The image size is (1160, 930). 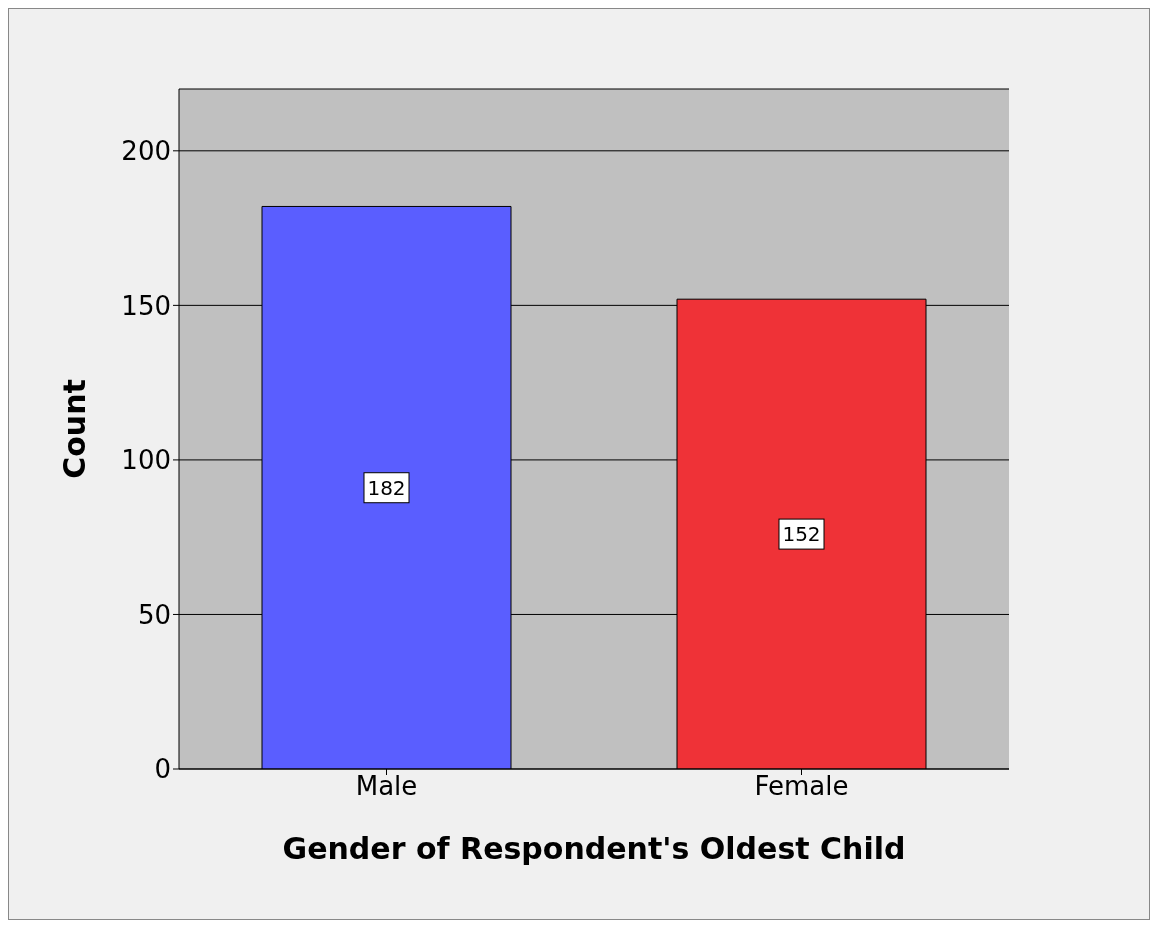 What do you see at coordinates (162, 769) in the screenshot?
I see `y-tick-label: 0` at bounding box center [162, 769].